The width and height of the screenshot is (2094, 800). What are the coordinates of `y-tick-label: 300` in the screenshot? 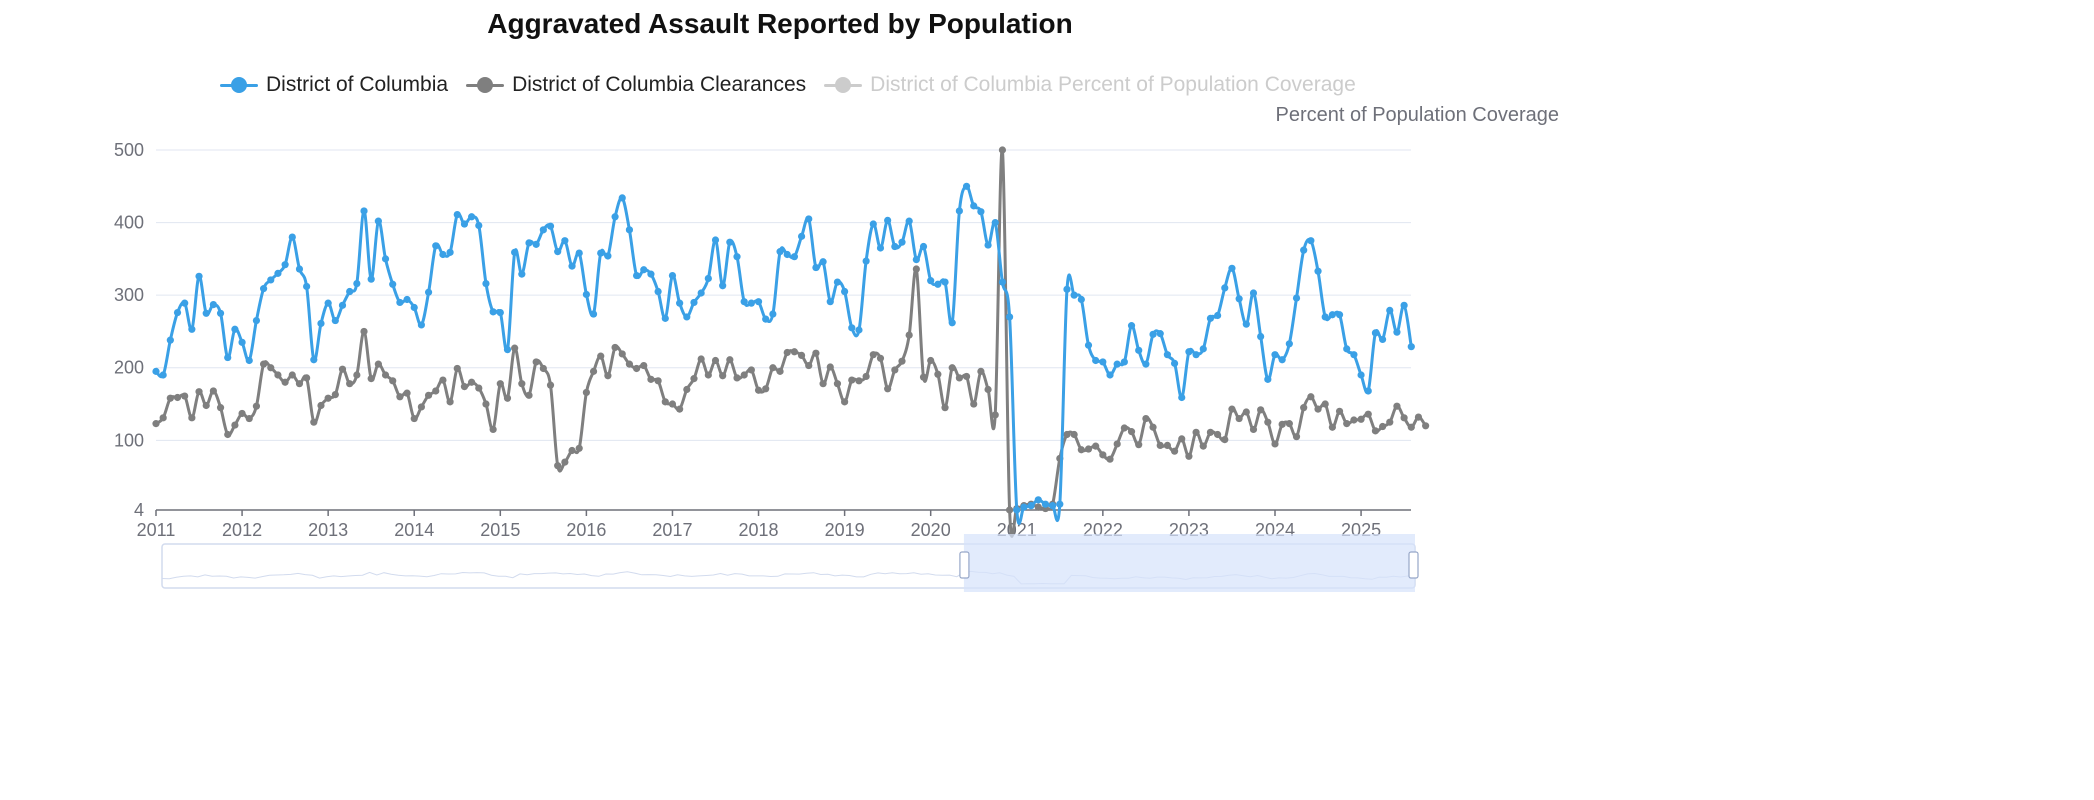 It's located at (129, 295).